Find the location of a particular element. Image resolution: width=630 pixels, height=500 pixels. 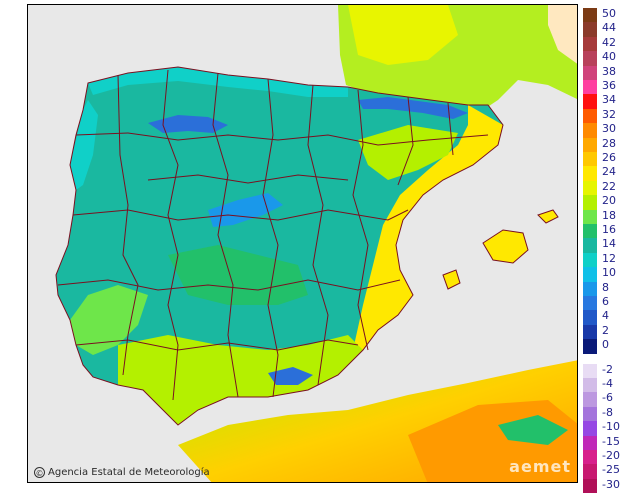

legend-label: 2 is located at coordinates (605, 330).